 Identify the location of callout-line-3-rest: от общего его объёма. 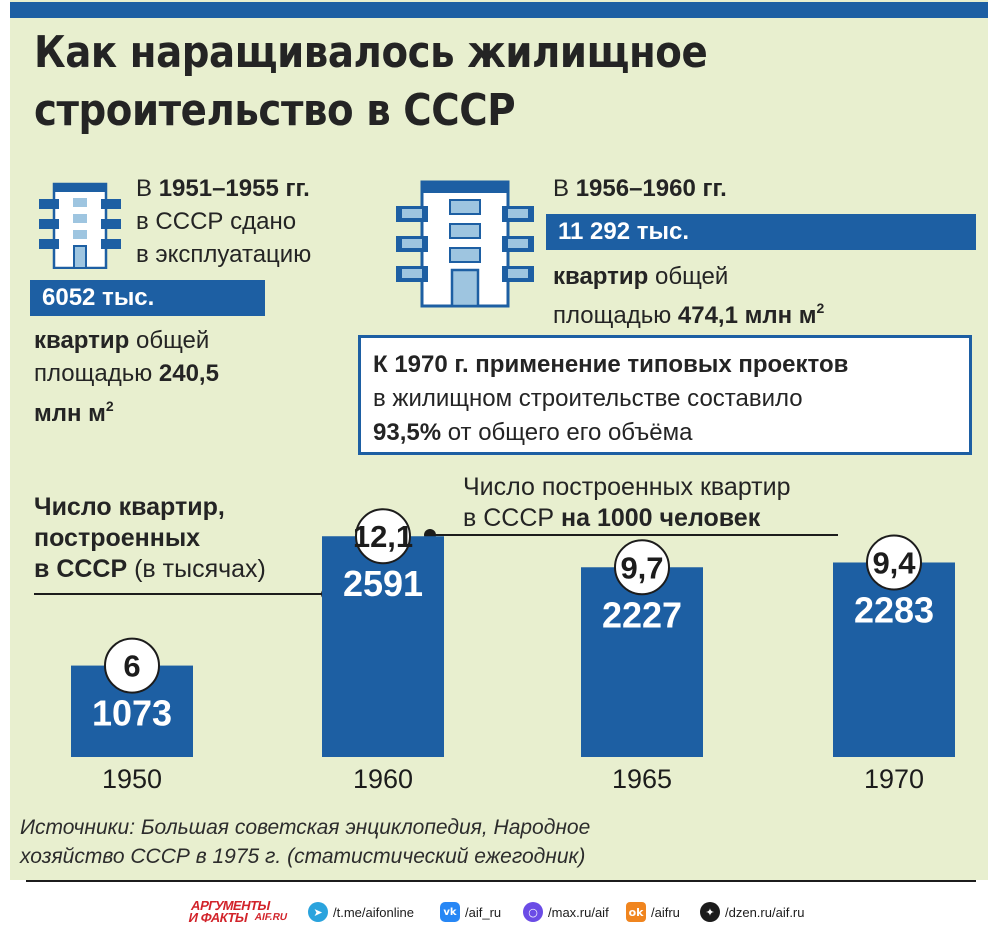
(567, 432).